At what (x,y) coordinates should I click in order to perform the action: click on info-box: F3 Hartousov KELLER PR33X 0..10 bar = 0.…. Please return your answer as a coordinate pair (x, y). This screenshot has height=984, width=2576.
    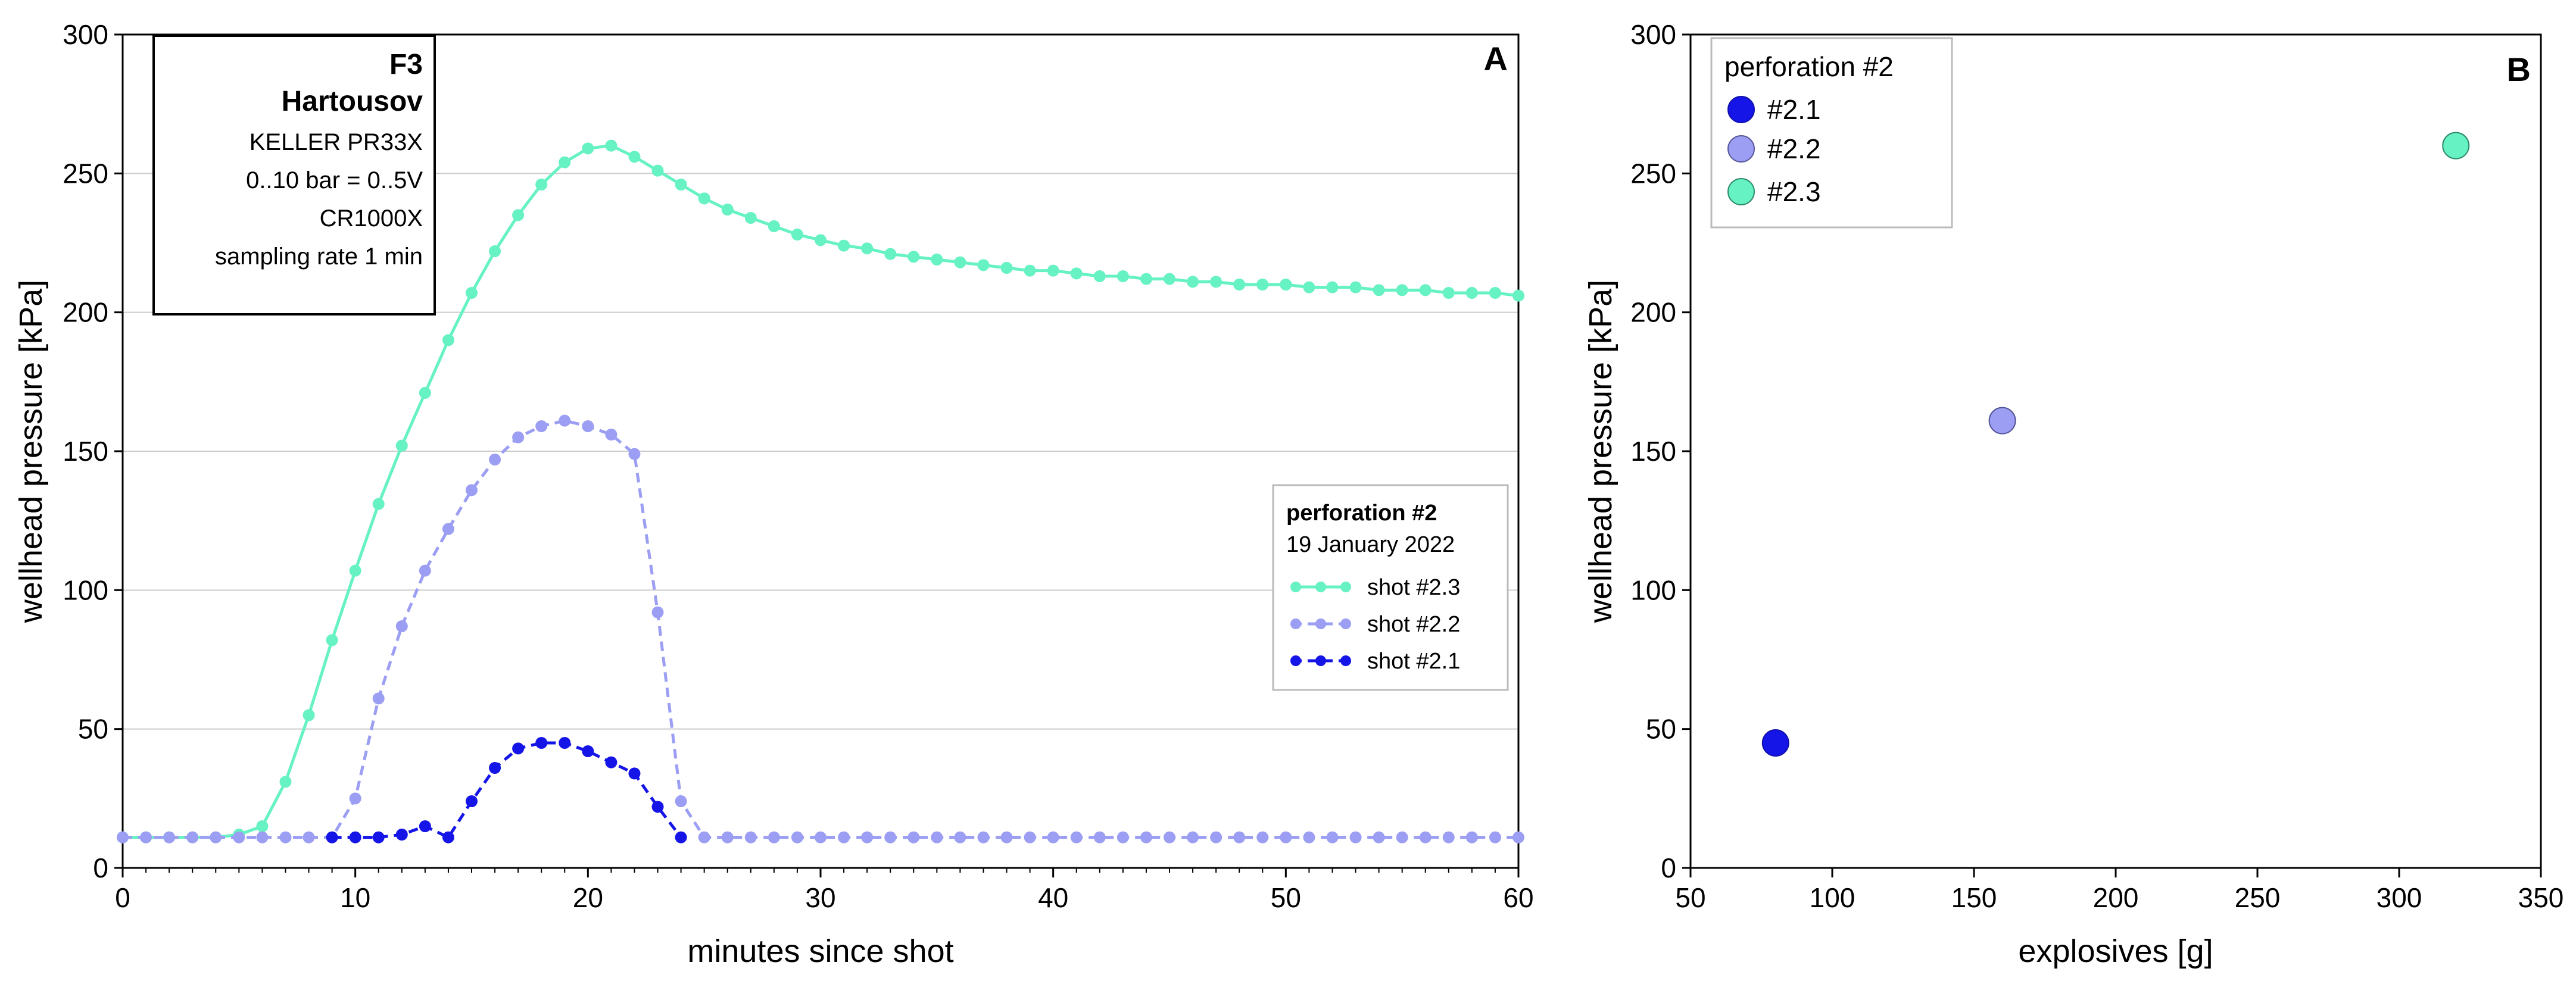
    Looking at the image, I should click on (294, 175).